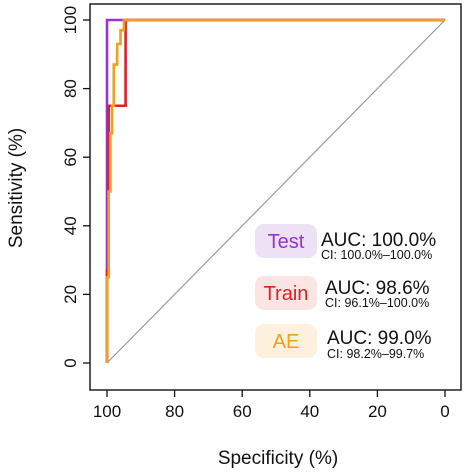 This screenshot has height=474, width=468. What do you see at coordinates (242, 411) in the screenshot?
I see `x-tick-label-60: 60` at bounding box center [242, 411].